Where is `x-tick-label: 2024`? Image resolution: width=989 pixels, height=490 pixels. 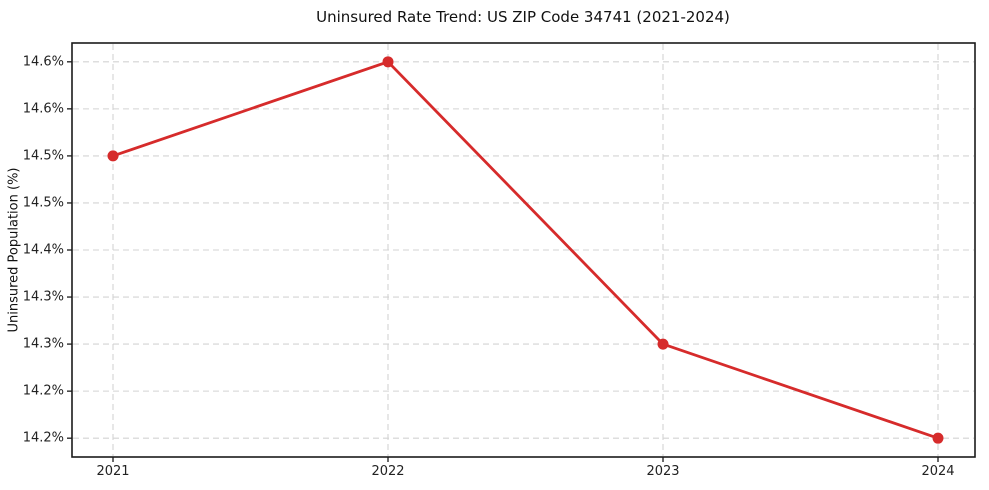
x-tick-label: 2024 is located at coordinates (938, 471).